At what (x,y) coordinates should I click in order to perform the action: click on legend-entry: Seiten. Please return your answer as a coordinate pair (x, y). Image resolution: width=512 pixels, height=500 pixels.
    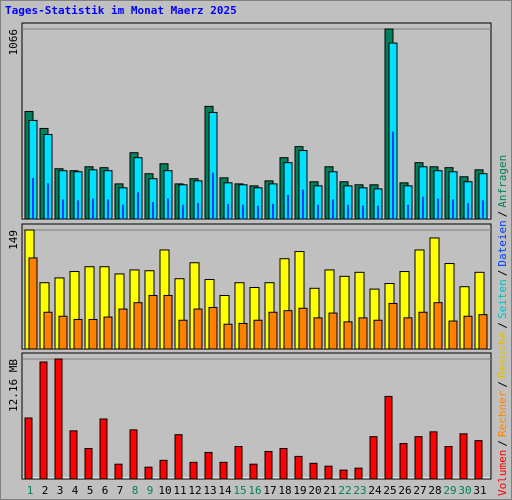
    Looking at the image, I should click on (502, 299).